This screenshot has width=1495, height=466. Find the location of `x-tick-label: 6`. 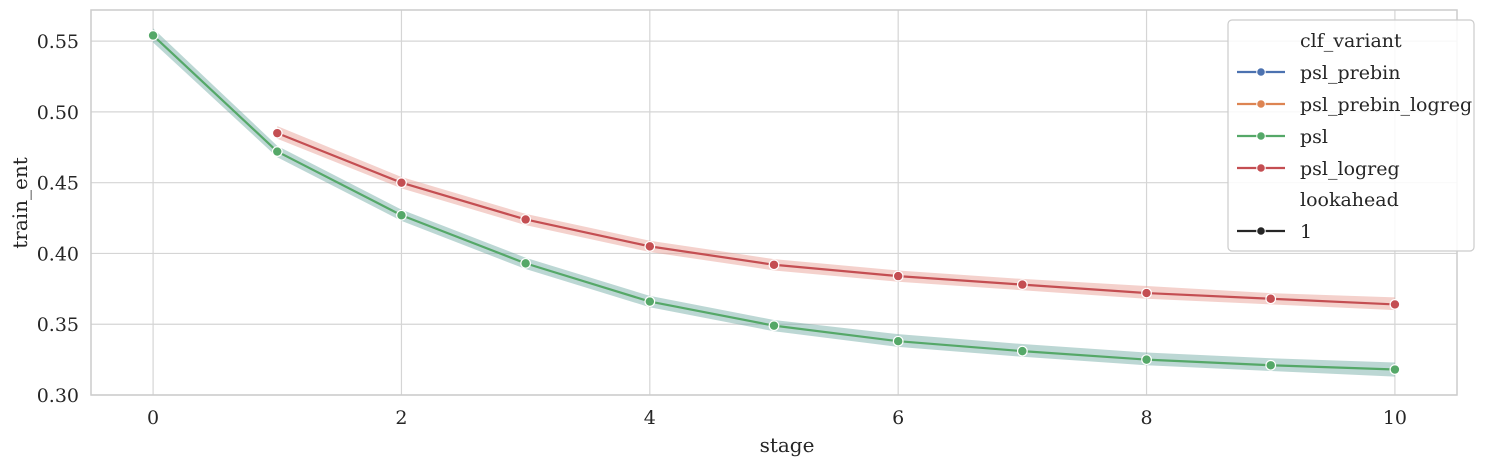

x-tick-label: 6 is located at coordinates (898, 418).